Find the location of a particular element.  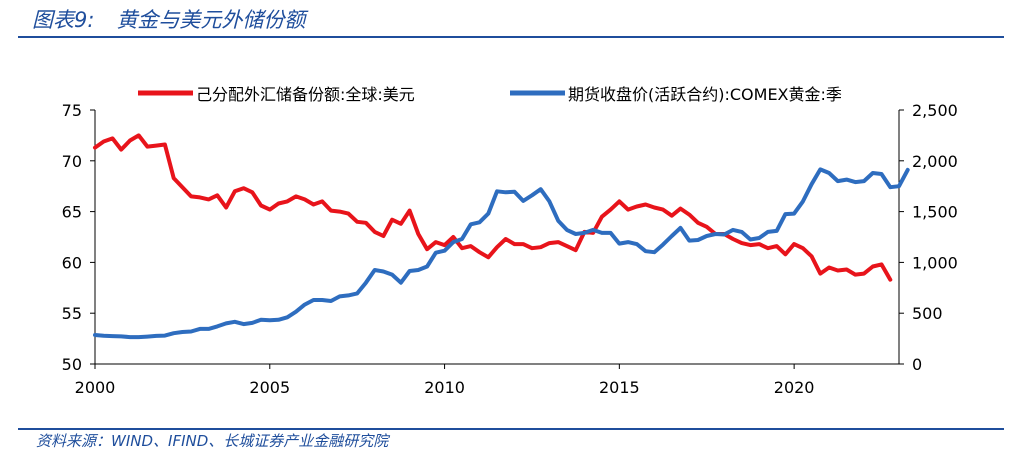

x-tick-label: 2000 is located at coordinates (95, 387).